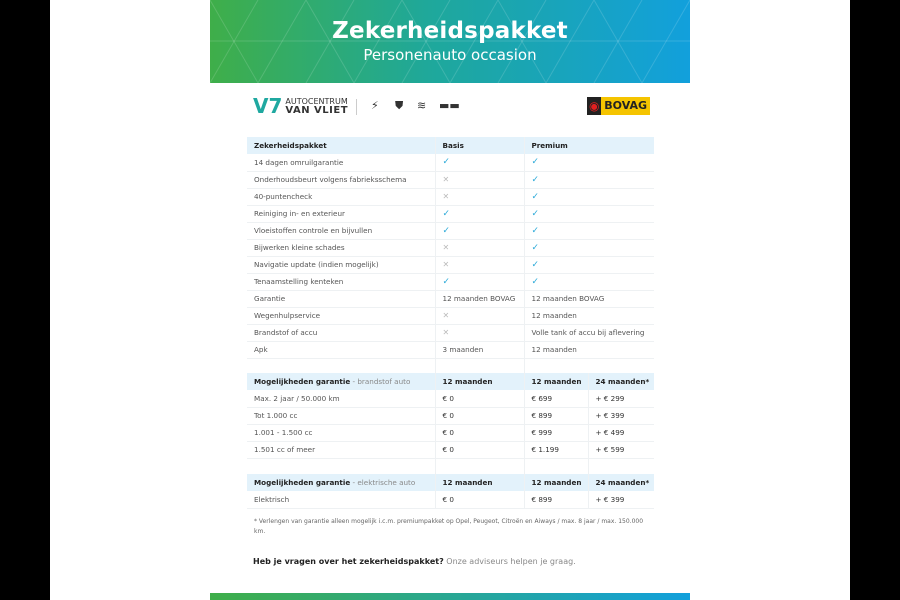 The height and width of the screenshot is (600, 900). I want to click on table-row: 1.501 cc of meer € 0 € 1.199 + € 599, so click(450, 450).